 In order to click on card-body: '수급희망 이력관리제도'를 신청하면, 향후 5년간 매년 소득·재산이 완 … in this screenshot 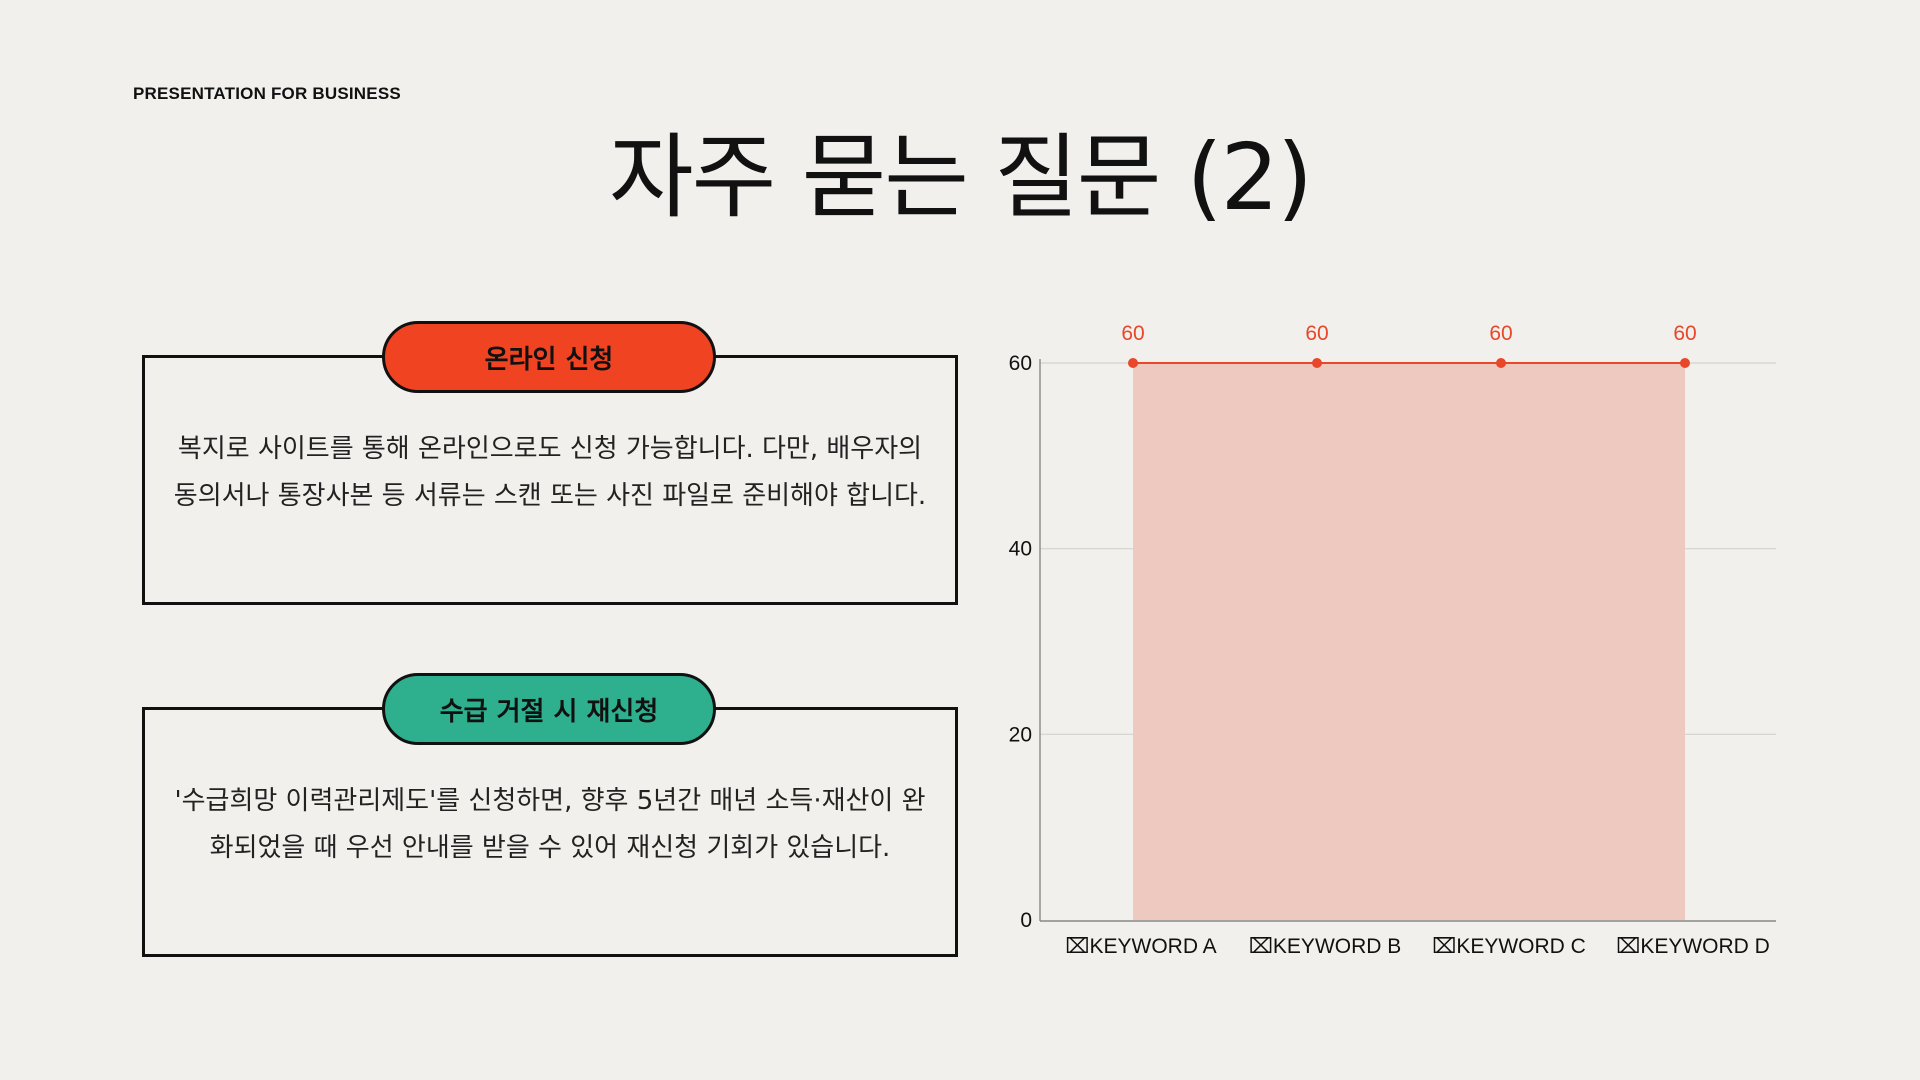, I will do `click(550, 825)`.